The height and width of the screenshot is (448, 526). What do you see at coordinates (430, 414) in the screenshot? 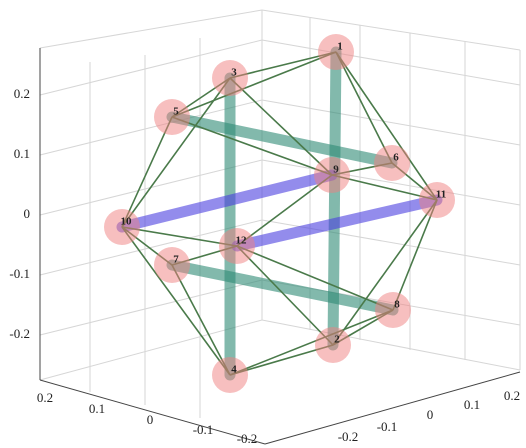
I see `y-tick-label: 0` at bounding box center [430, 414].